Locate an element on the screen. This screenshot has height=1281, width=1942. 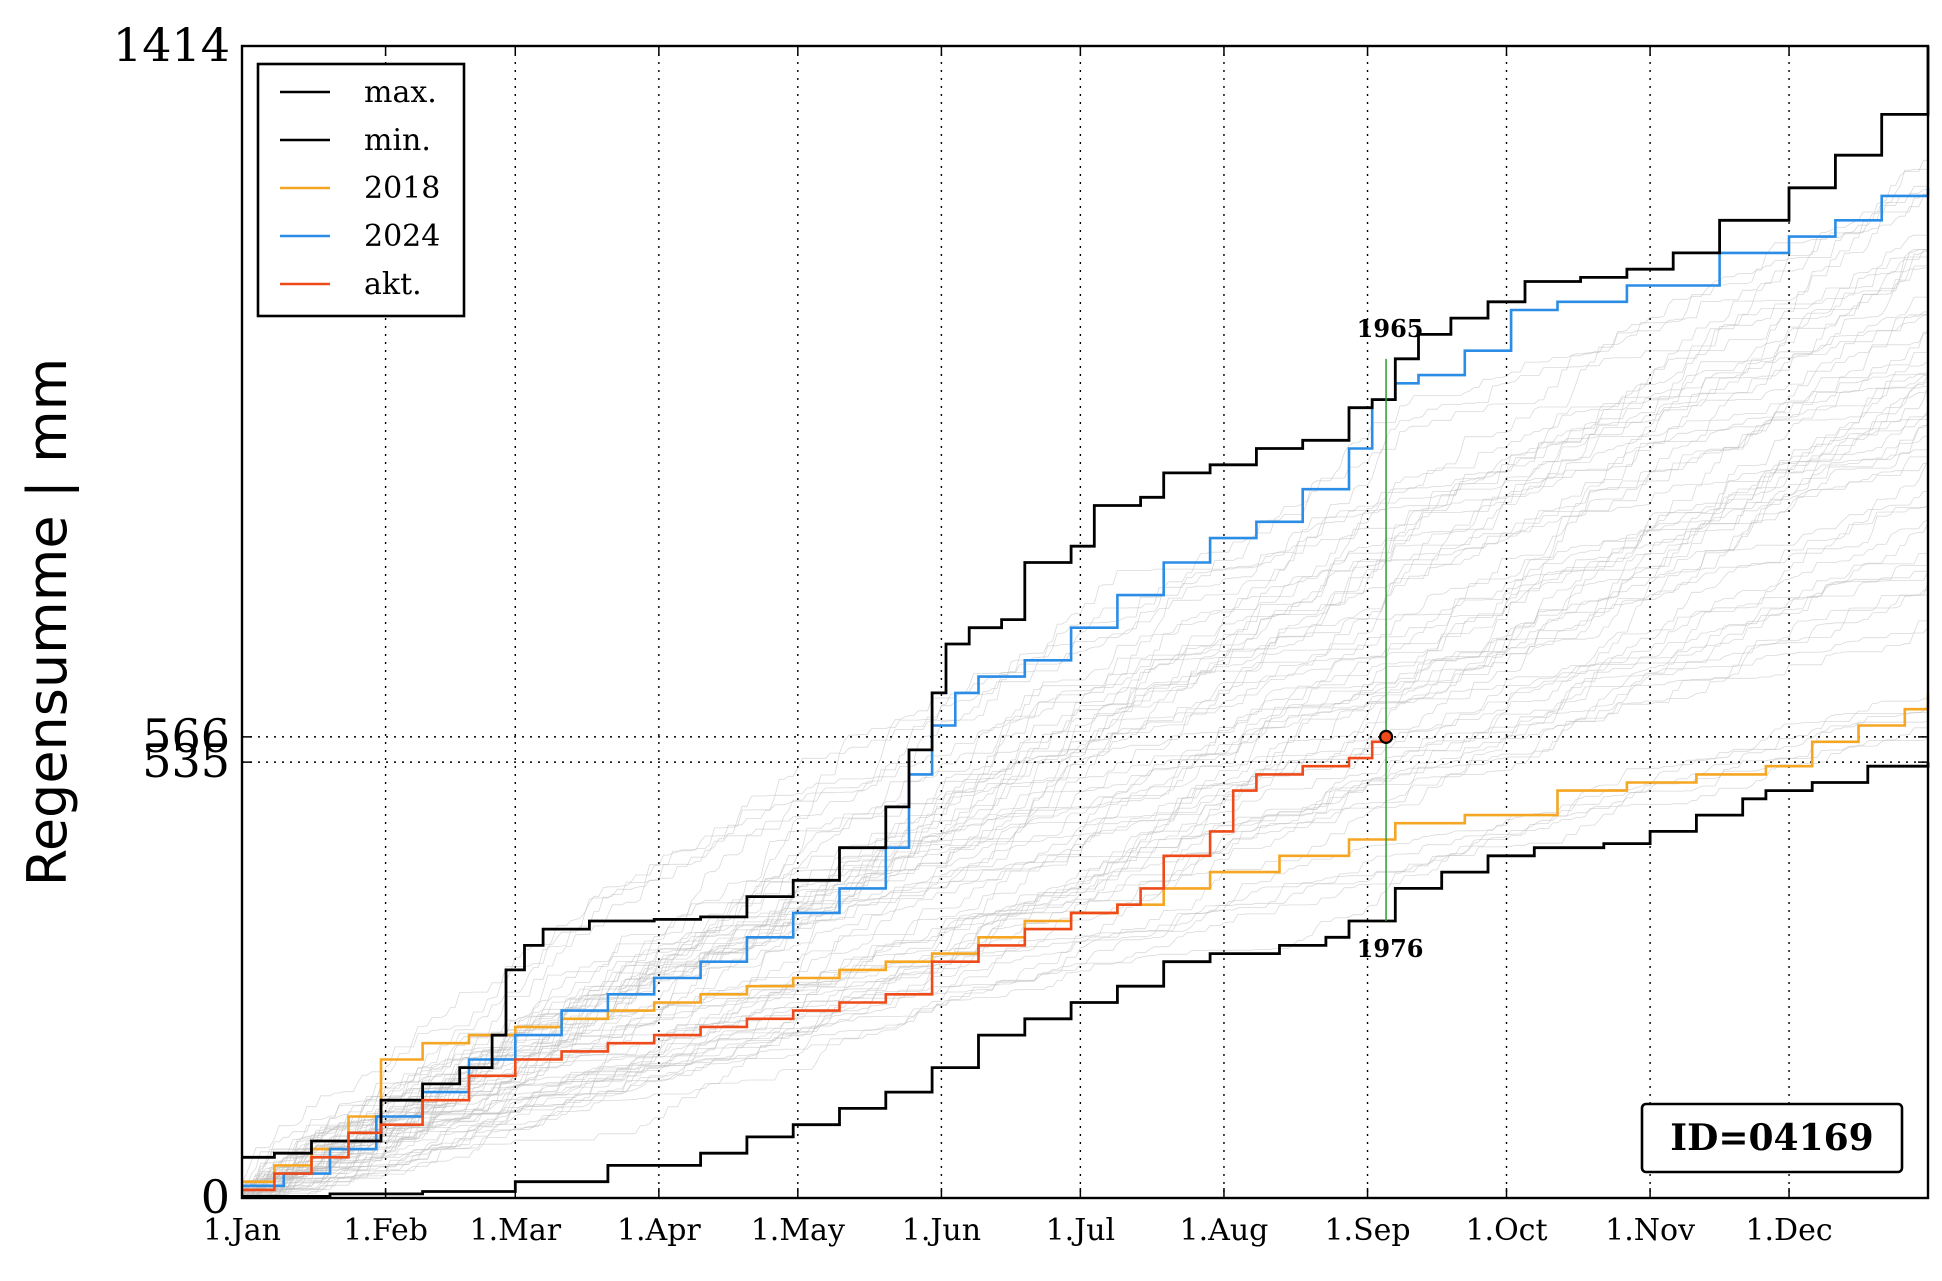
legend-box is located at coordinates (361, 190).